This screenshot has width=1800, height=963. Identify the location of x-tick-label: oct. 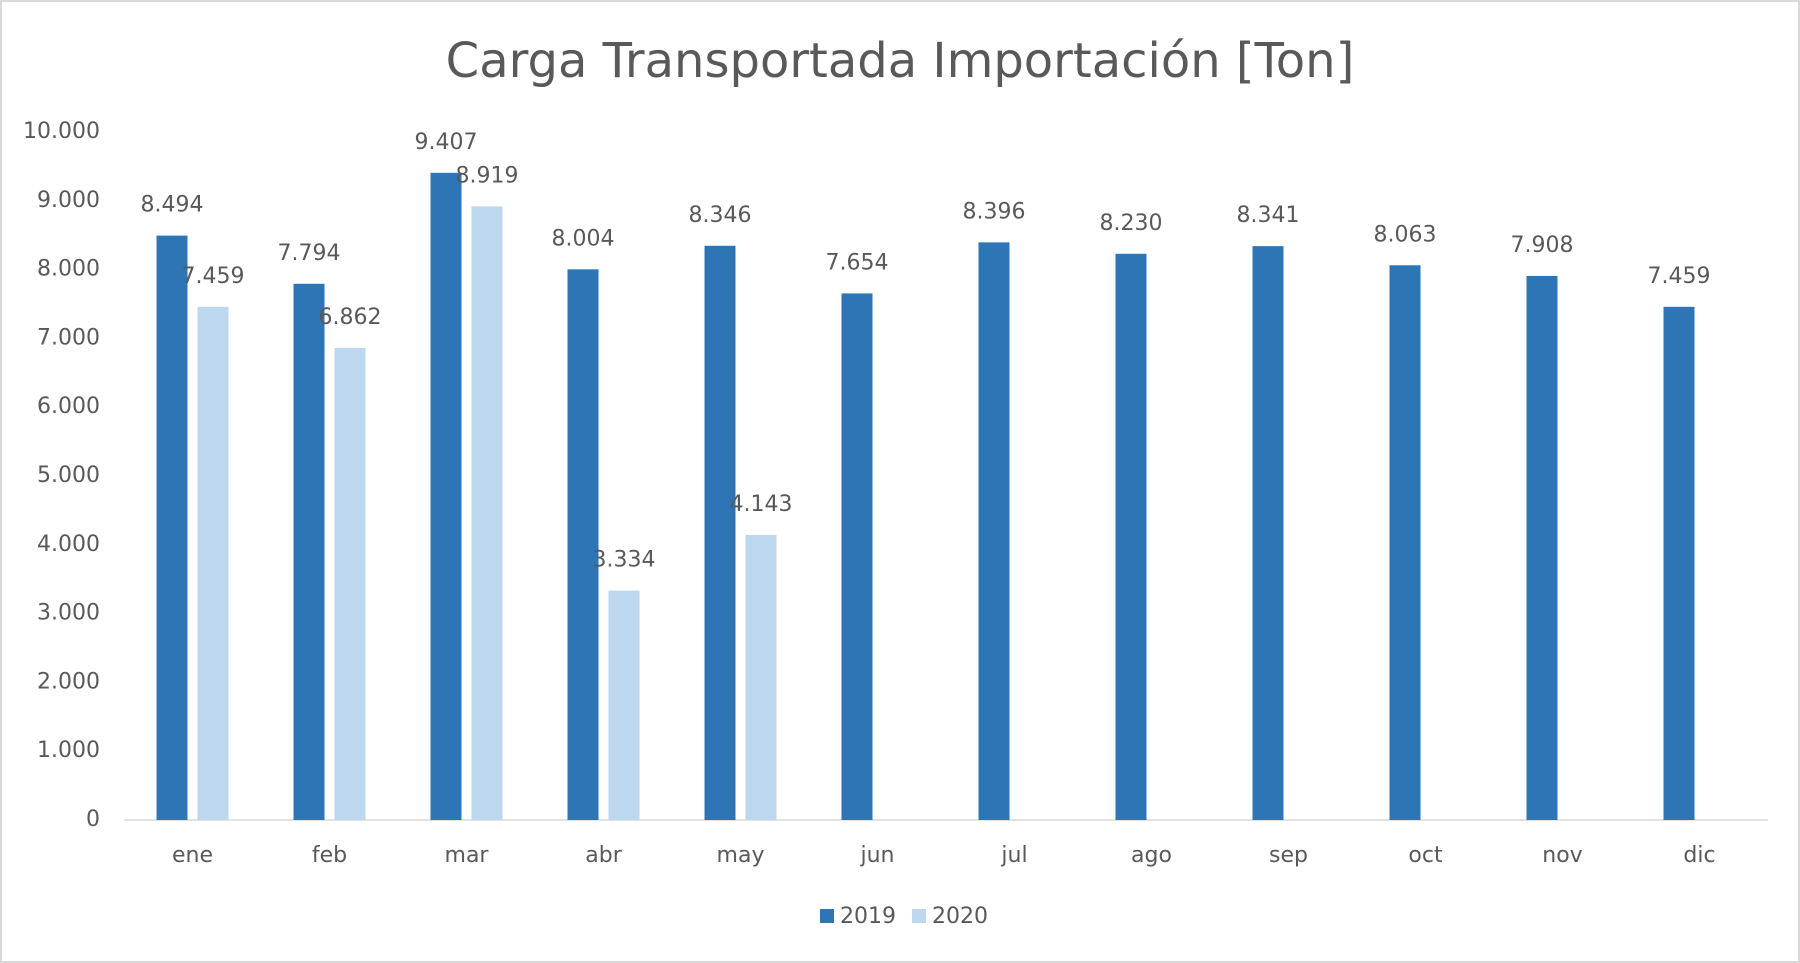
(1425, 855).